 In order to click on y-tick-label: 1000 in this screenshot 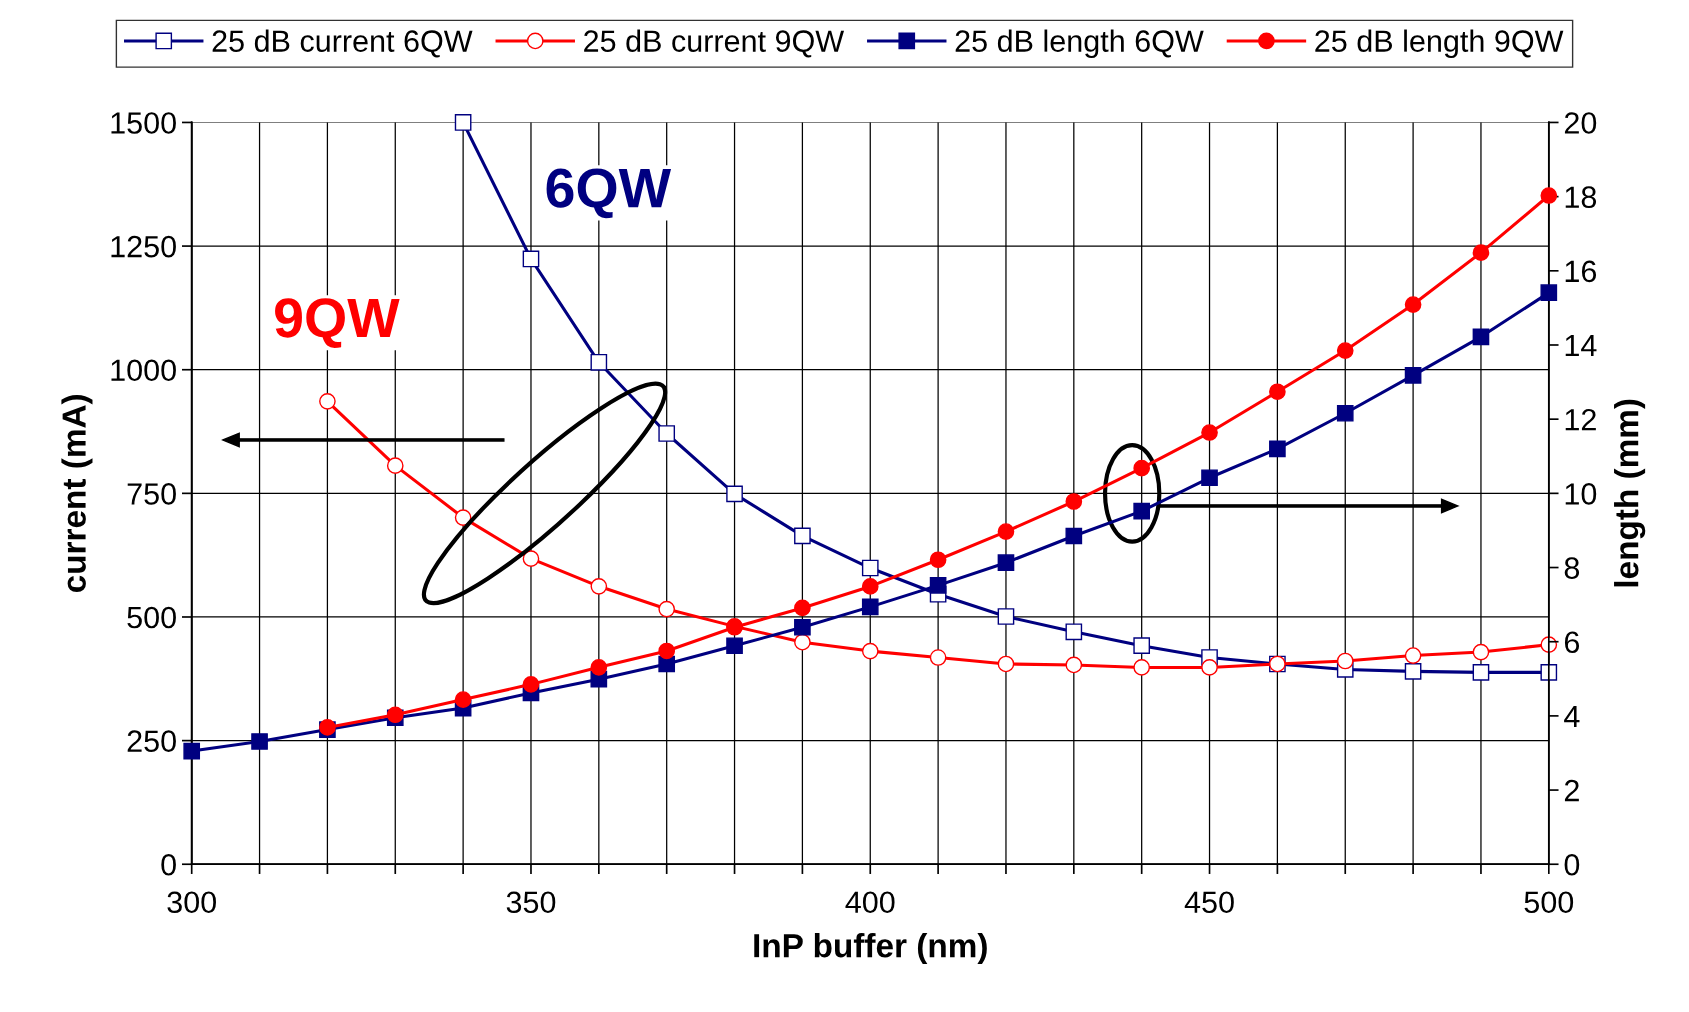, I will do `click(143, 370)`.